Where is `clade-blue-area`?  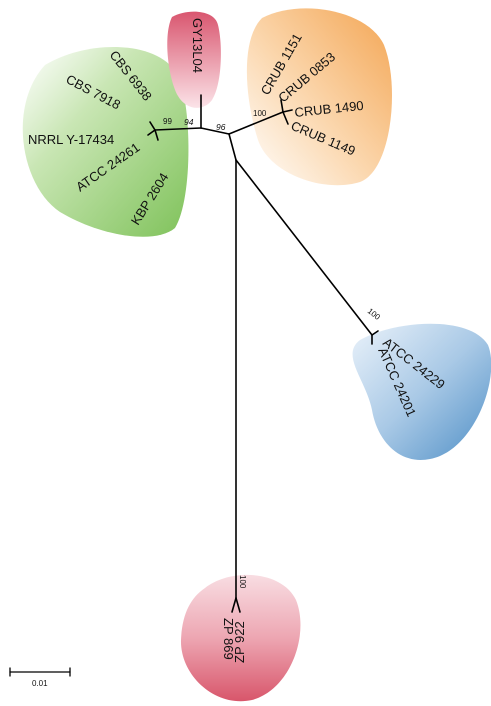 clade-blue-area is located at coordinates (421, 391).